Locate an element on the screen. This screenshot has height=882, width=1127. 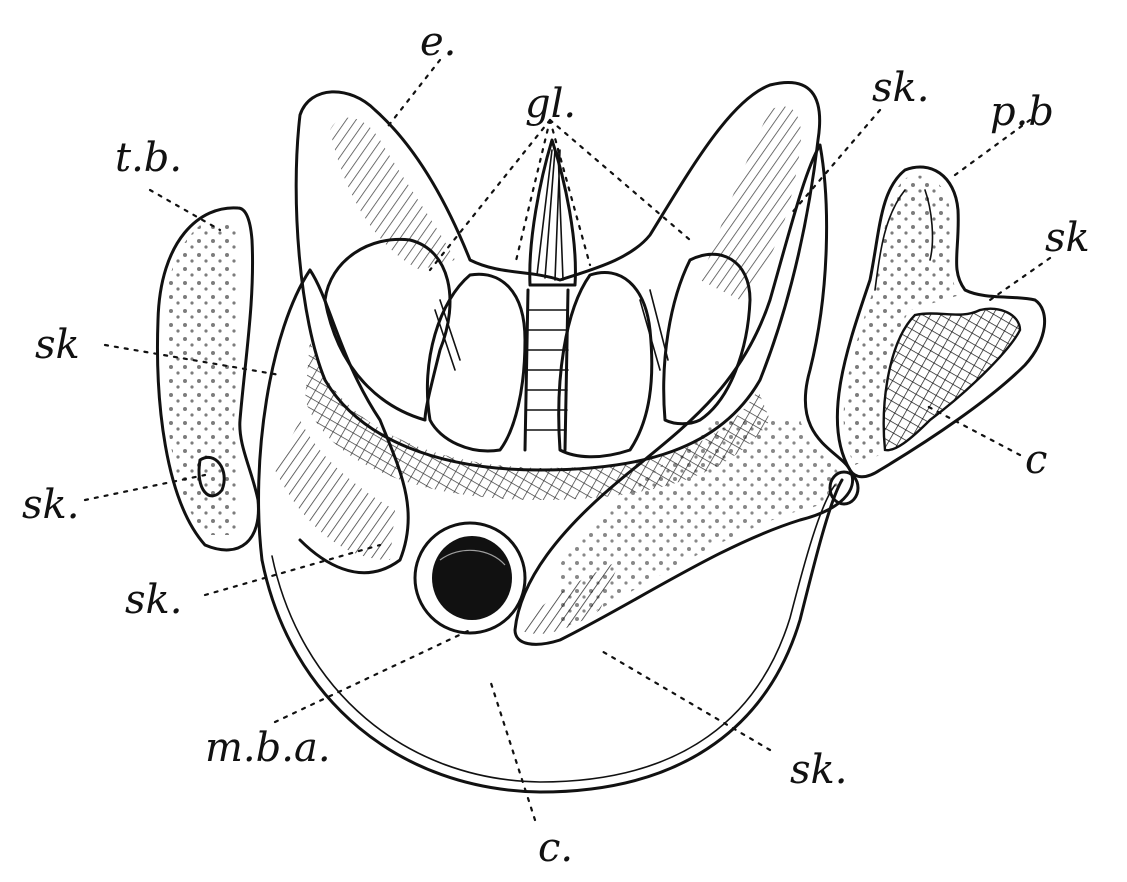
left-inner-lobe is located at coordinates (387, 329).